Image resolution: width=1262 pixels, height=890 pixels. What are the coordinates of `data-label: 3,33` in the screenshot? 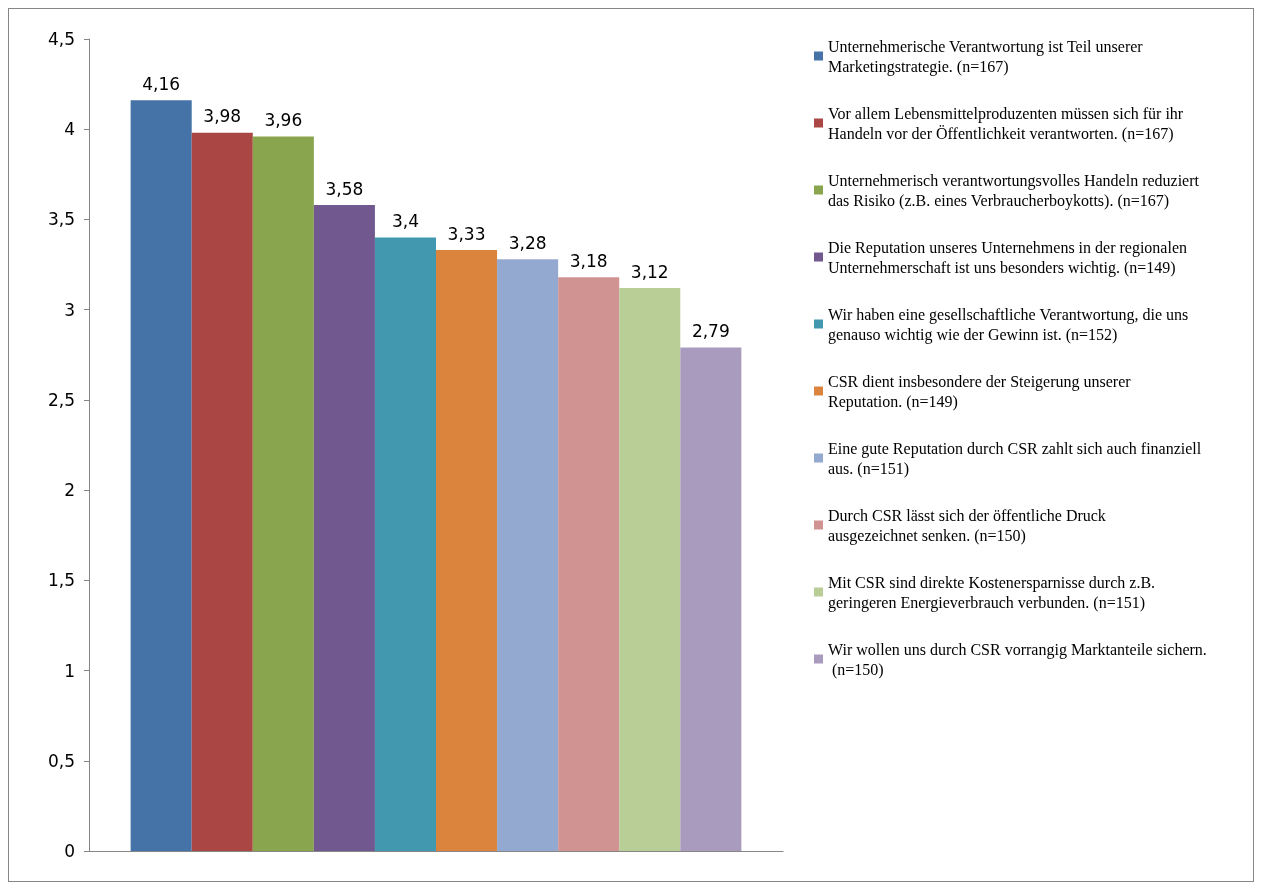 It's located at (466, 233).